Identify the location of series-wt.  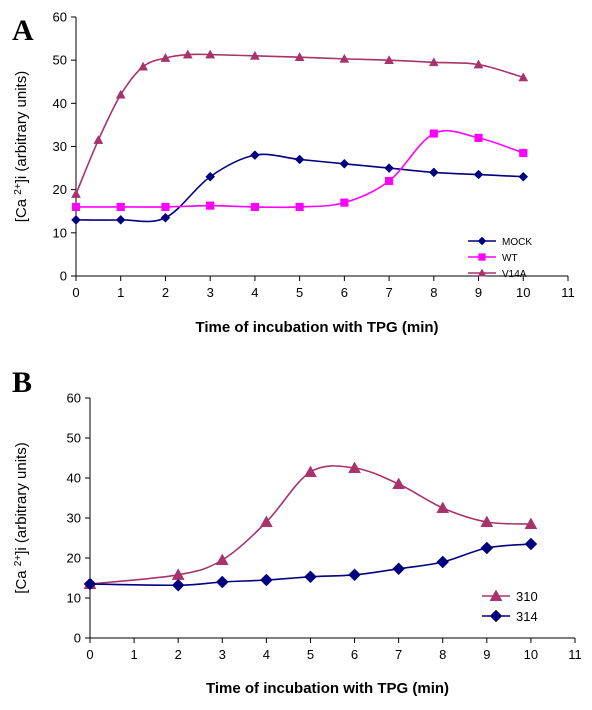
(299, 170).